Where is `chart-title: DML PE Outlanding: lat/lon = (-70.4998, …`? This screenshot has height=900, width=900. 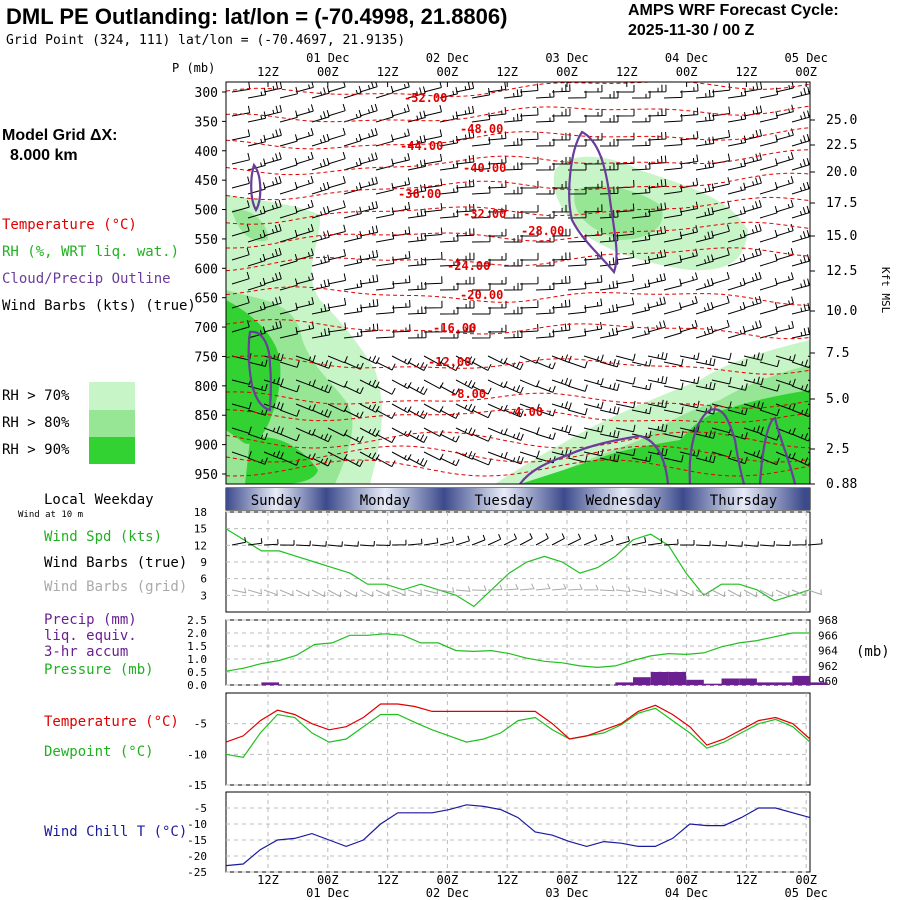 chart-title: DML PE Outlanding: lat/lon = (-70.4998, … is located at coordinates (257, 16).